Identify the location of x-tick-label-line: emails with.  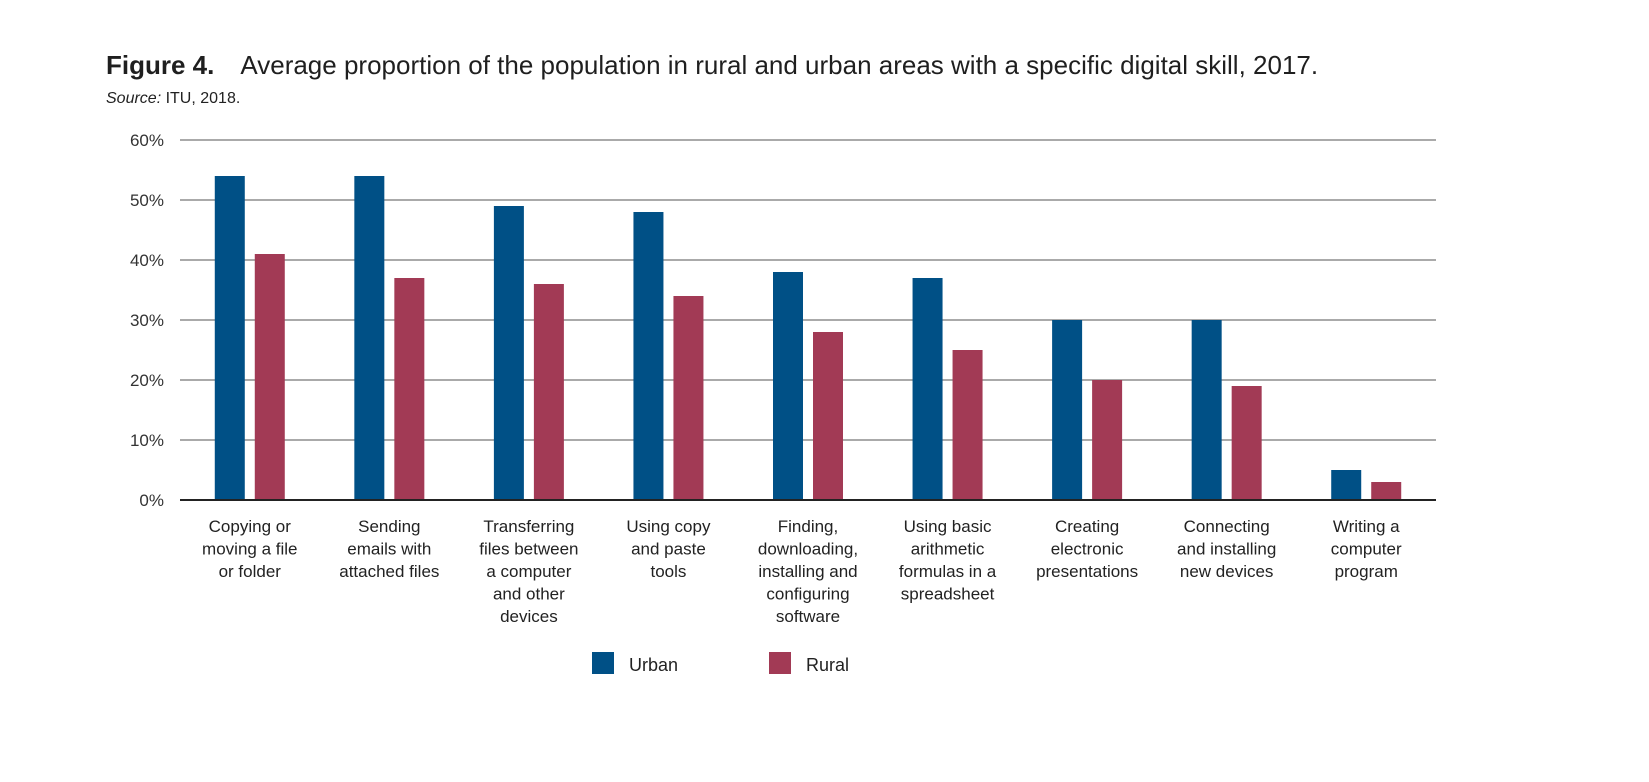
(389, 549).